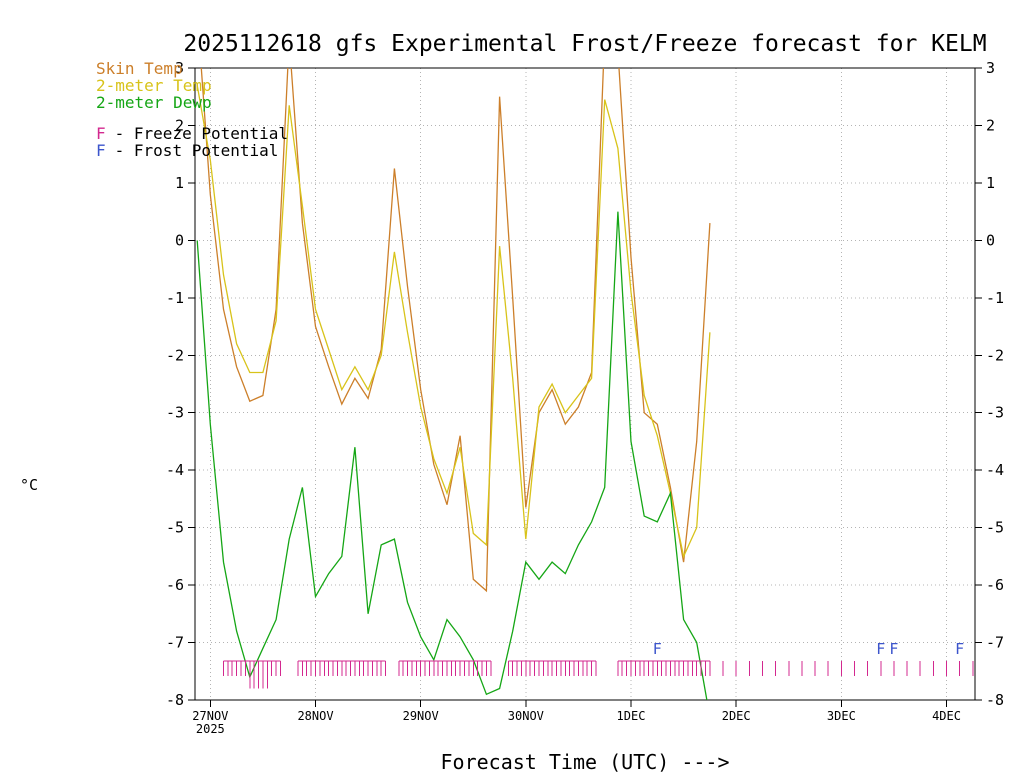 The height and width of the screenshot is (774, 1024). I want to click on x-tick-label: 27NOV, so click(210, 716).